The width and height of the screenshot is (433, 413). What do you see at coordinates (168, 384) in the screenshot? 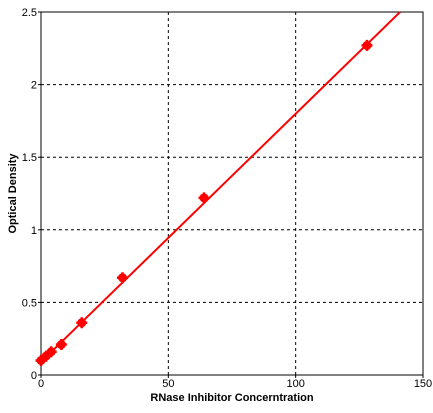
I see `x-tick-label: 50` at bounding box center [168, 384].